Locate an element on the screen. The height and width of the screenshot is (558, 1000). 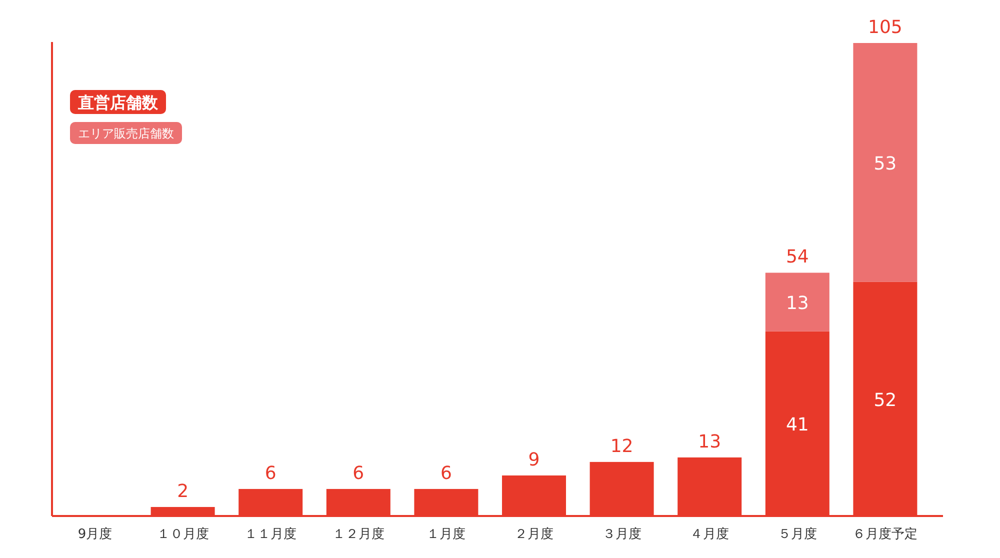
data-label: 13 is located at coordinates (797, 303).